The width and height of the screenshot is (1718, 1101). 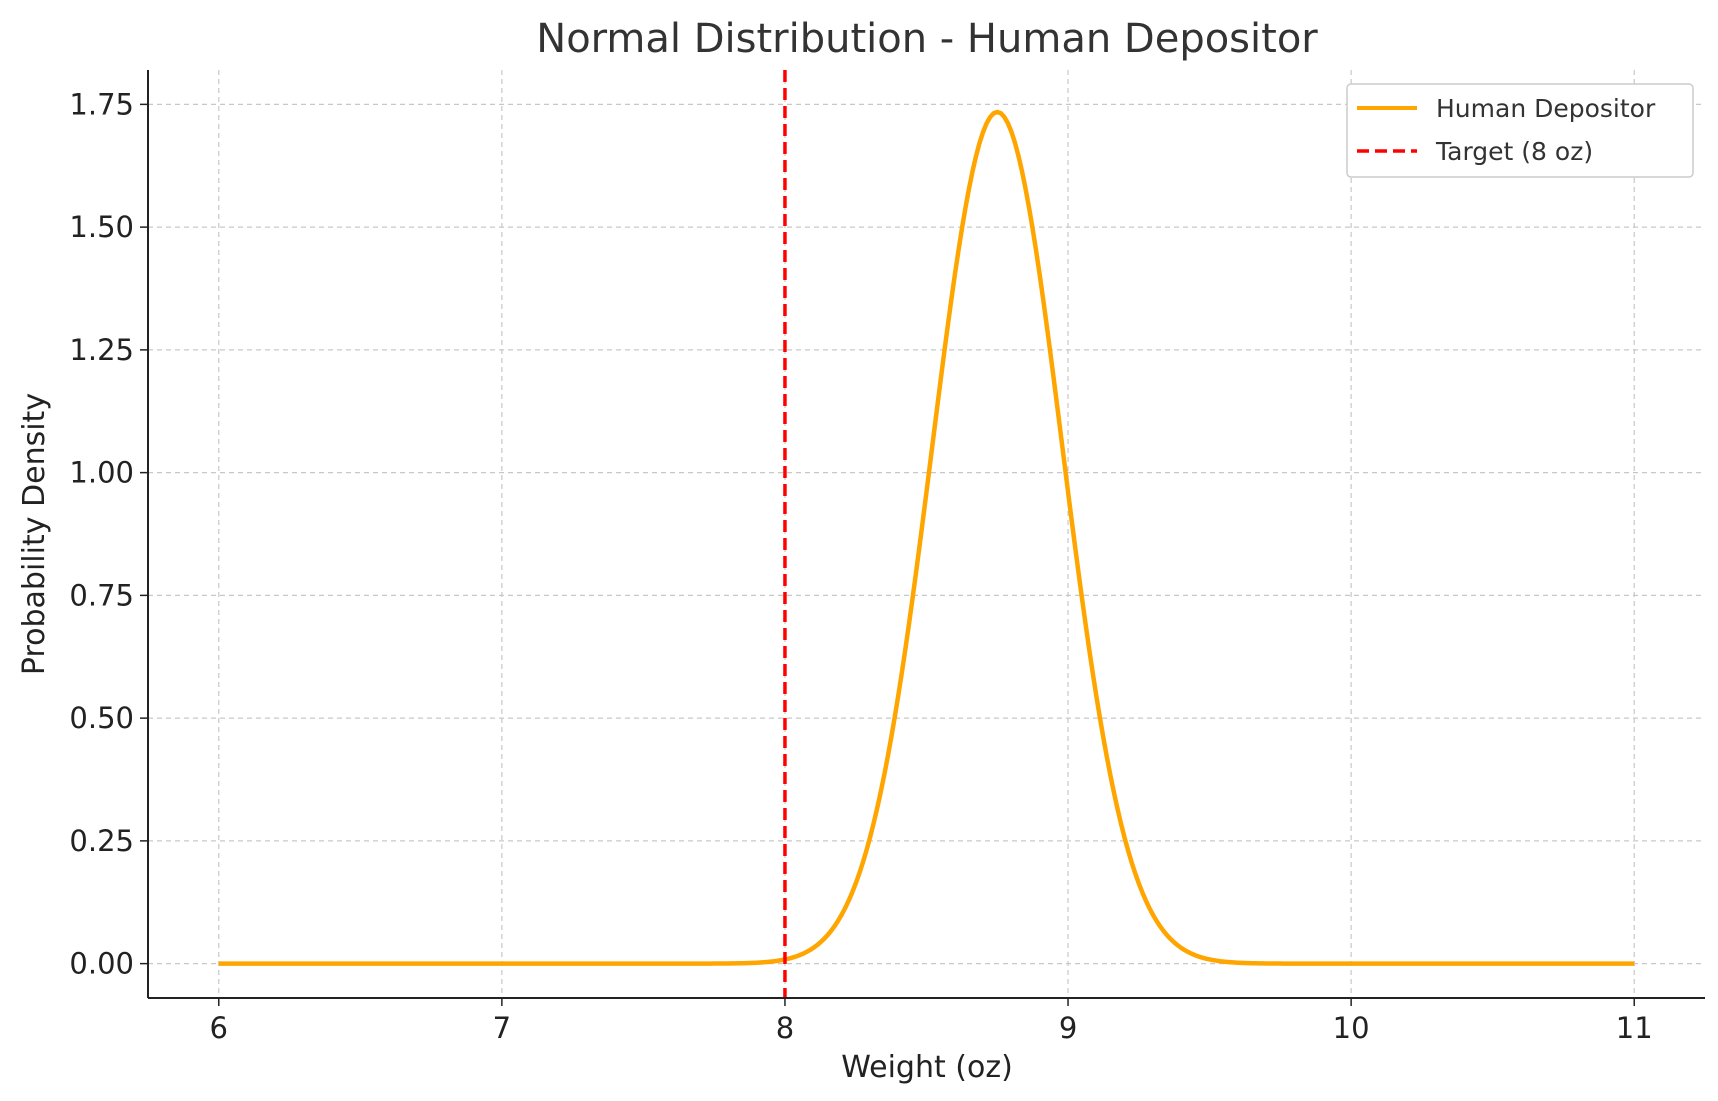 What do you see at coordinates (219, 1028) in the screenshot?
I see `x-tick-label: 6` at bounding box center [219, 1028].